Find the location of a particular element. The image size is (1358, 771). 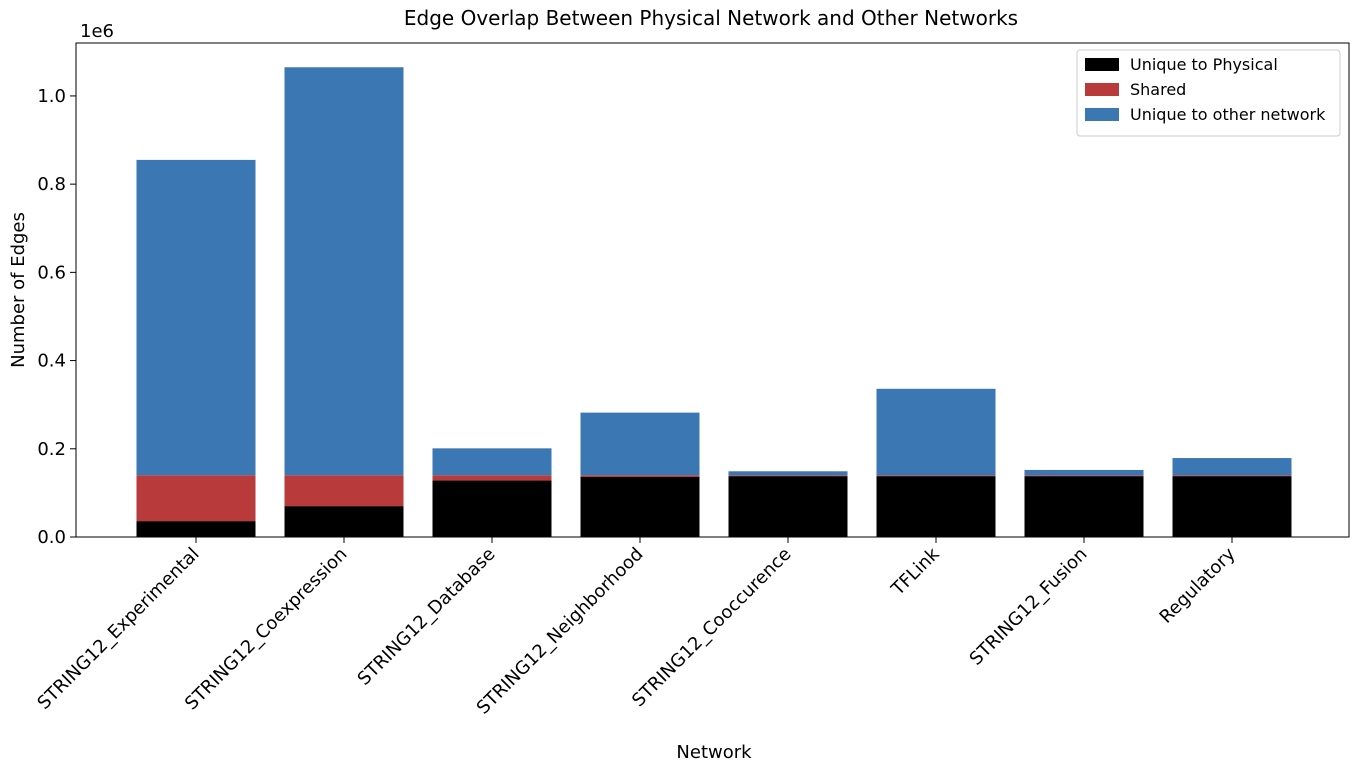

y-tick-label: 0.6 is located at coordinates (51, 272).